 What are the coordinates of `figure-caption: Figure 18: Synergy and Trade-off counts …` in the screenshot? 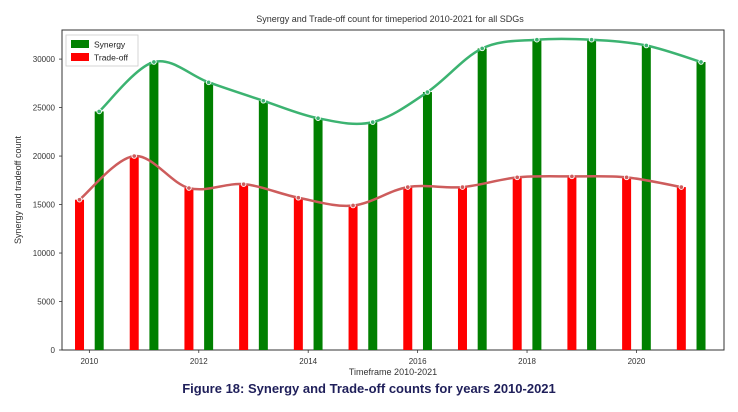 It's located at (369, 388).